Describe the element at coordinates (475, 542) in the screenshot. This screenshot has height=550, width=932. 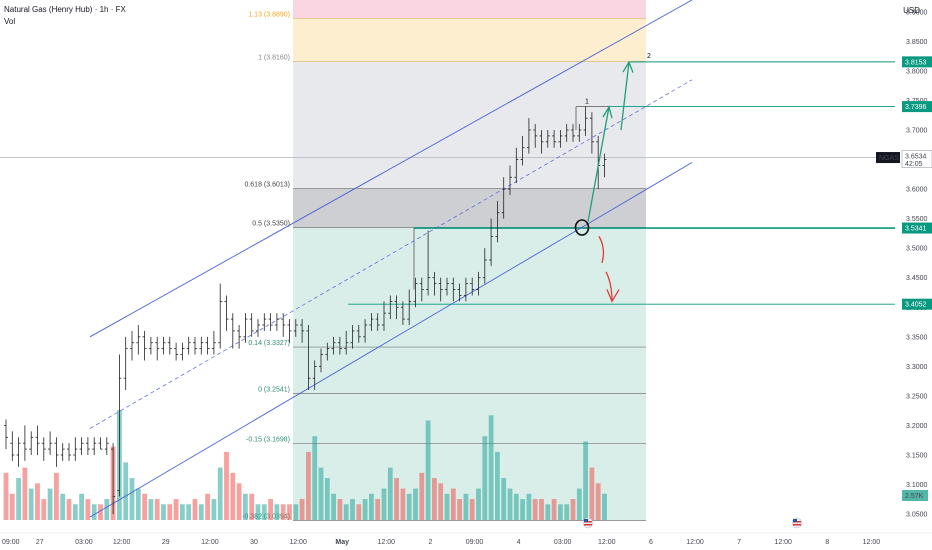
I see `time-tick-label: 09:00` at that location.